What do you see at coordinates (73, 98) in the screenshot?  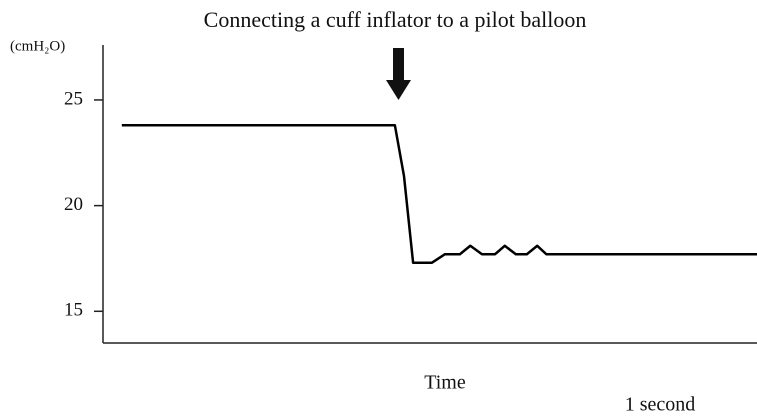 I see `y-tick-label: 25` at bounding box center [73, 98].